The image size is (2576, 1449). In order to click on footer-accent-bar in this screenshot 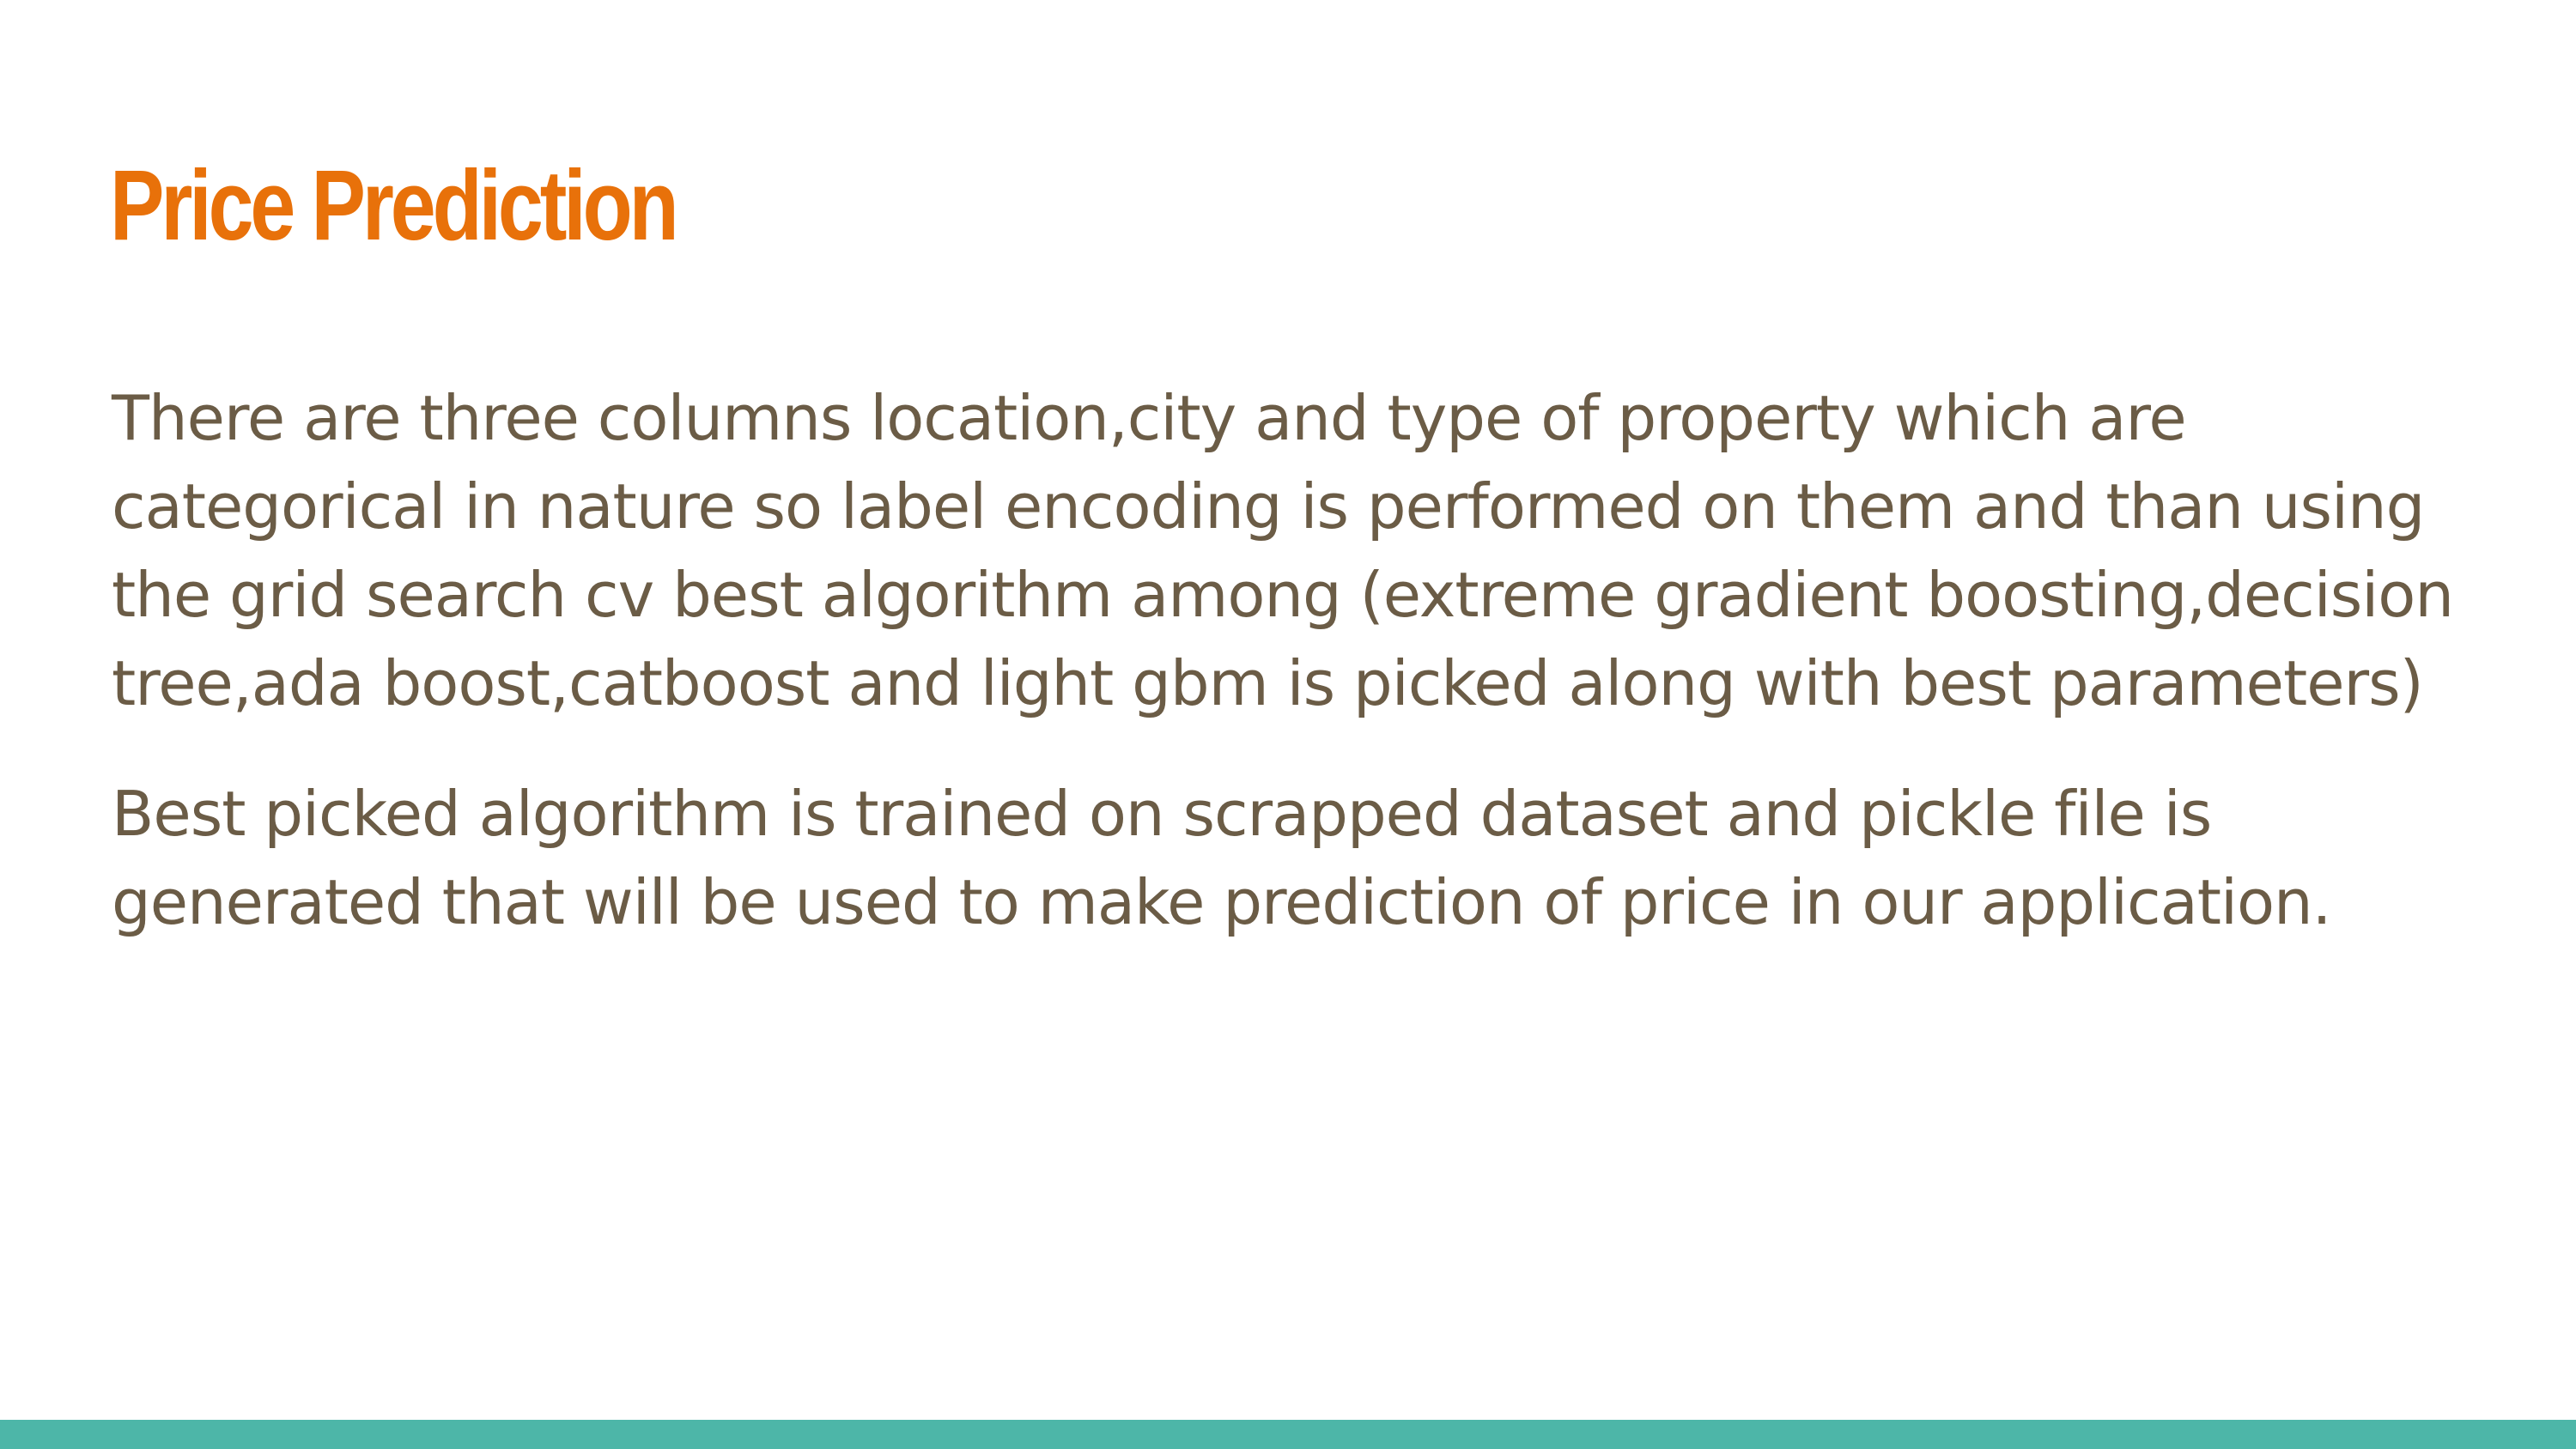, I will do `click(1288, 1434)`.